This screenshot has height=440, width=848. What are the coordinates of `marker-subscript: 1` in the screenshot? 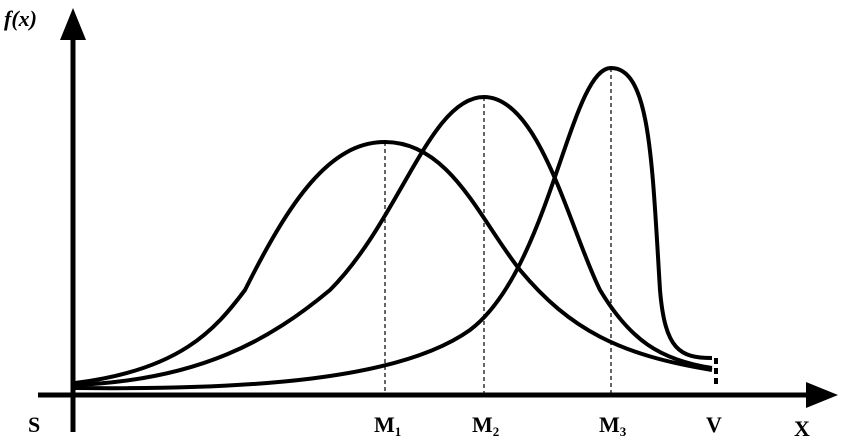 It's located at (398, 431).